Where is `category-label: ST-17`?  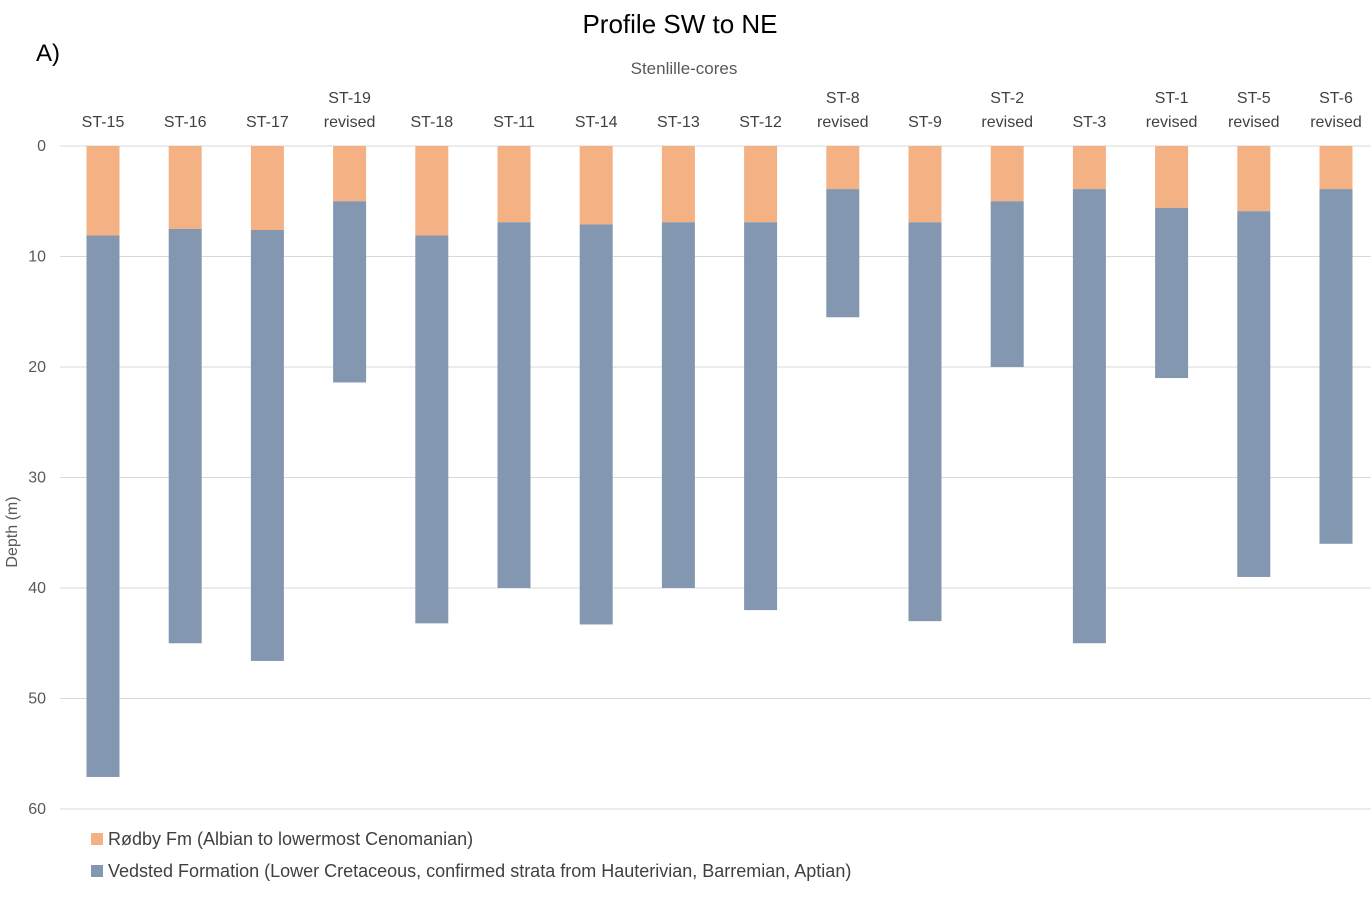 category-label: ST-17 is located at coordinates (267, 122).